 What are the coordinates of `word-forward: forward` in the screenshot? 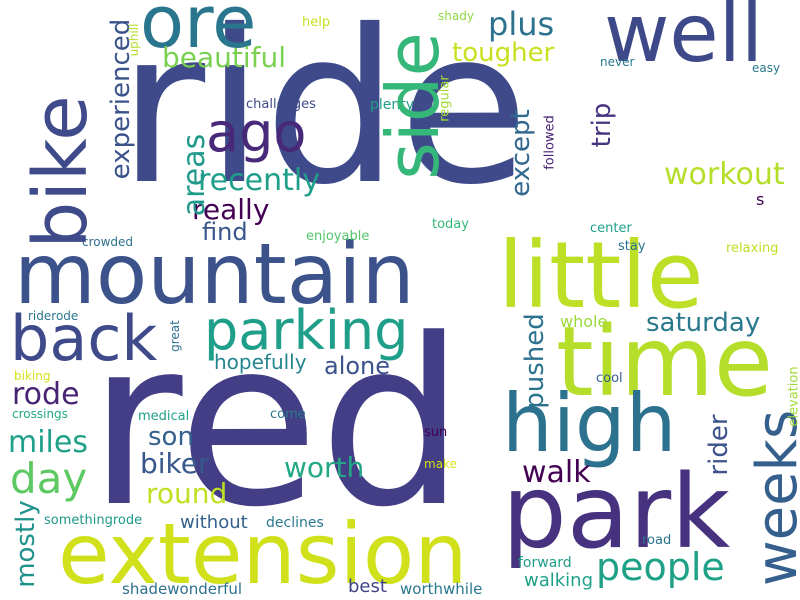 It's located at (545, 563).